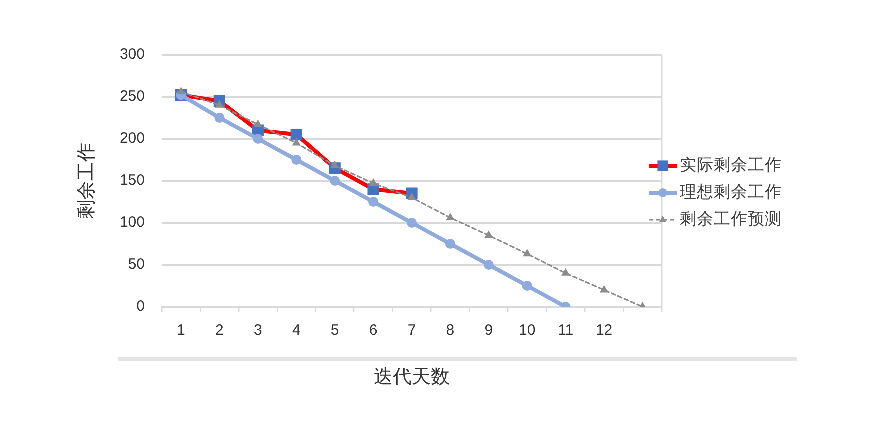  Describe the element at coordinates (181, 331) in the screenshot. I see `x-tick-label: 1` at that location.